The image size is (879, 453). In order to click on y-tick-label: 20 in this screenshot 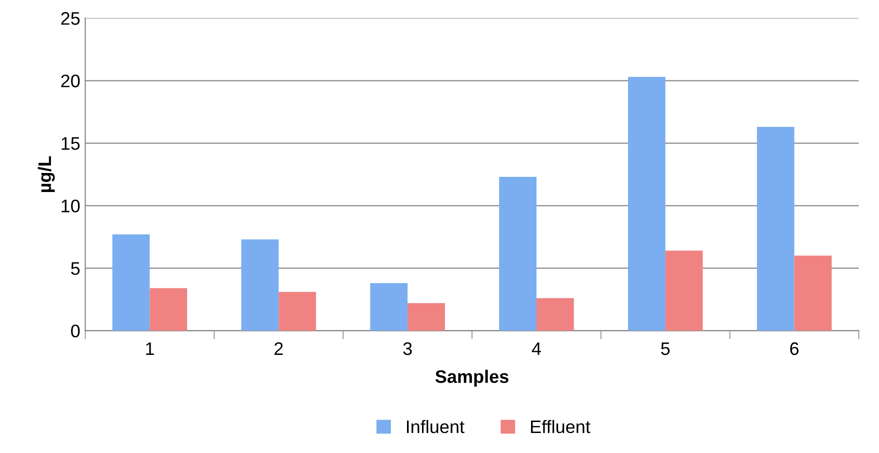, I will do `click(70, 81)`.